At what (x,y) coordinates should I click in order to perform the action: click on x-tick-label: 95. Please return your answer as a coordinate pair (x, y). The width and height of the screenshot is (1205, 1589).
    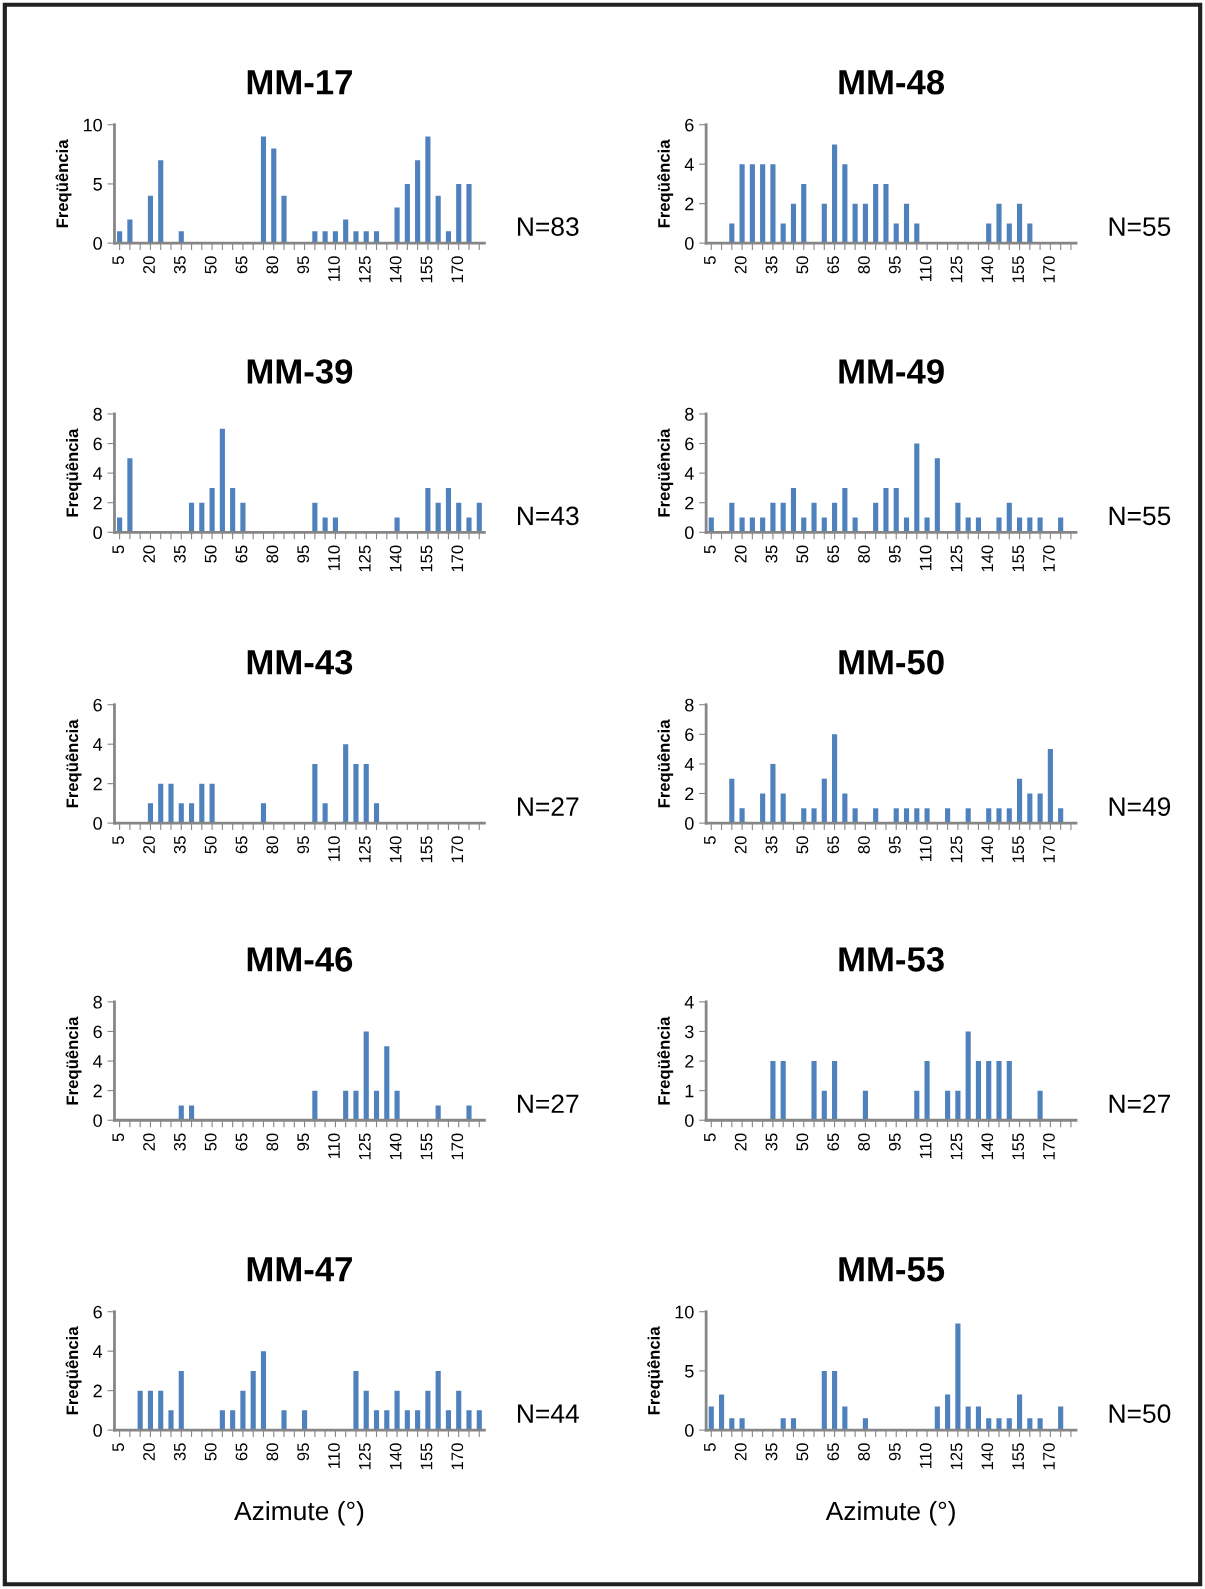
    Looking at the image, I should click on (303, 845).